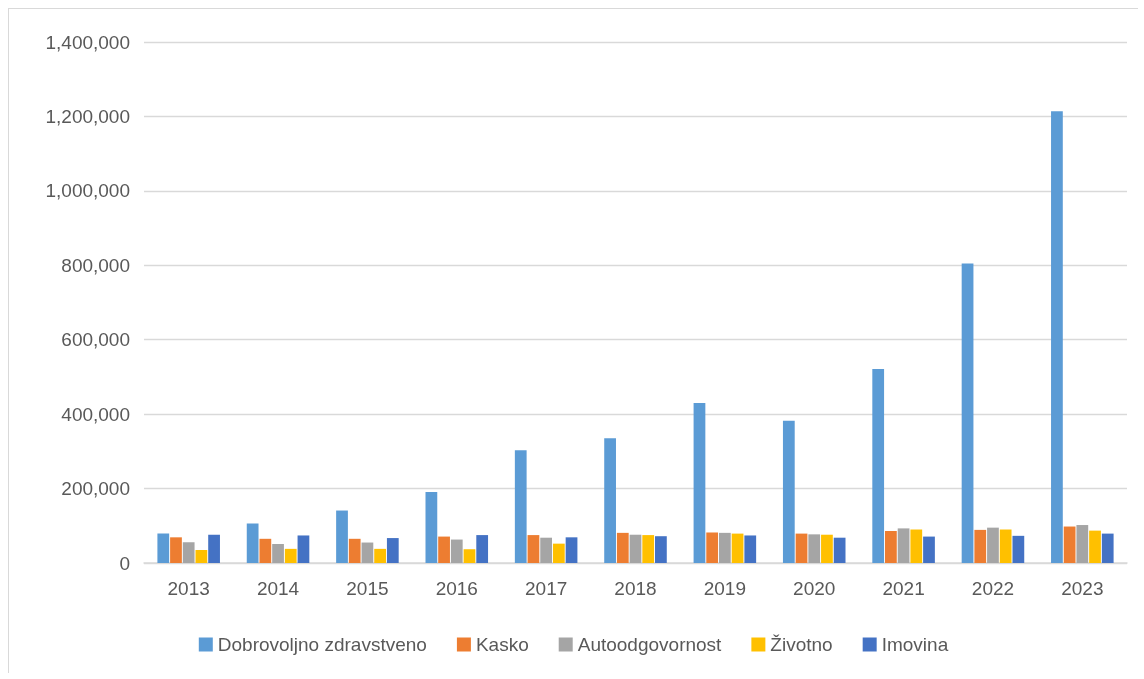 This screenshot has width=1144, height=679. What do you see at coordinates (915, 644) in the screenshot?
I see `legend-label: Imovina` at bounding box center [915, 644].